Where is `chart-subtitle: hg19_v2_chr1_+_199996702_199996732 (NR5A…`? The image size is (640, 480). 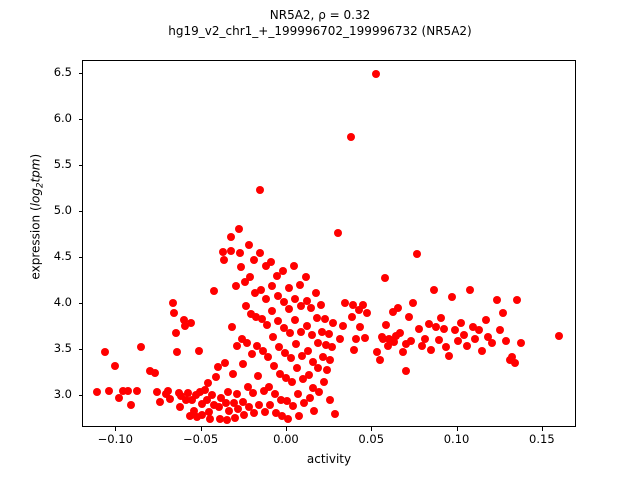 chart-subtitle: hg19_v2_chr1_+_199996702_199996732 (NR5A… is located at coordinates (320, 30).